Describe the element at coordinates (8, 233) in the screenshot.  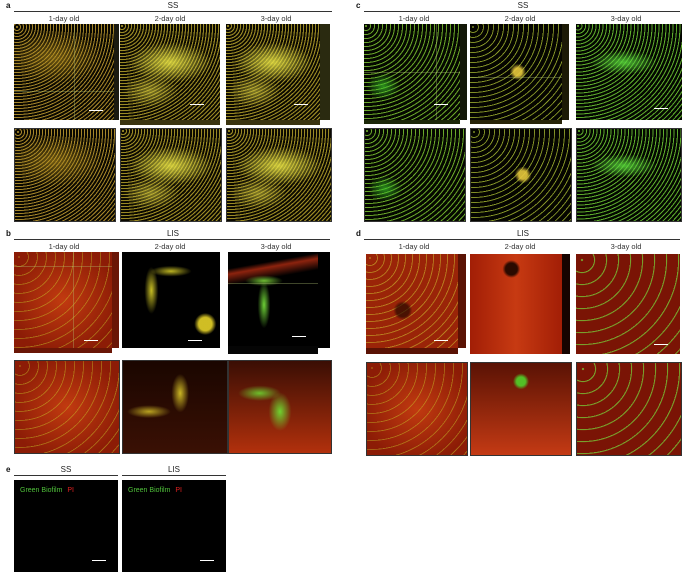
I see `panel-label-b: b` at that location.